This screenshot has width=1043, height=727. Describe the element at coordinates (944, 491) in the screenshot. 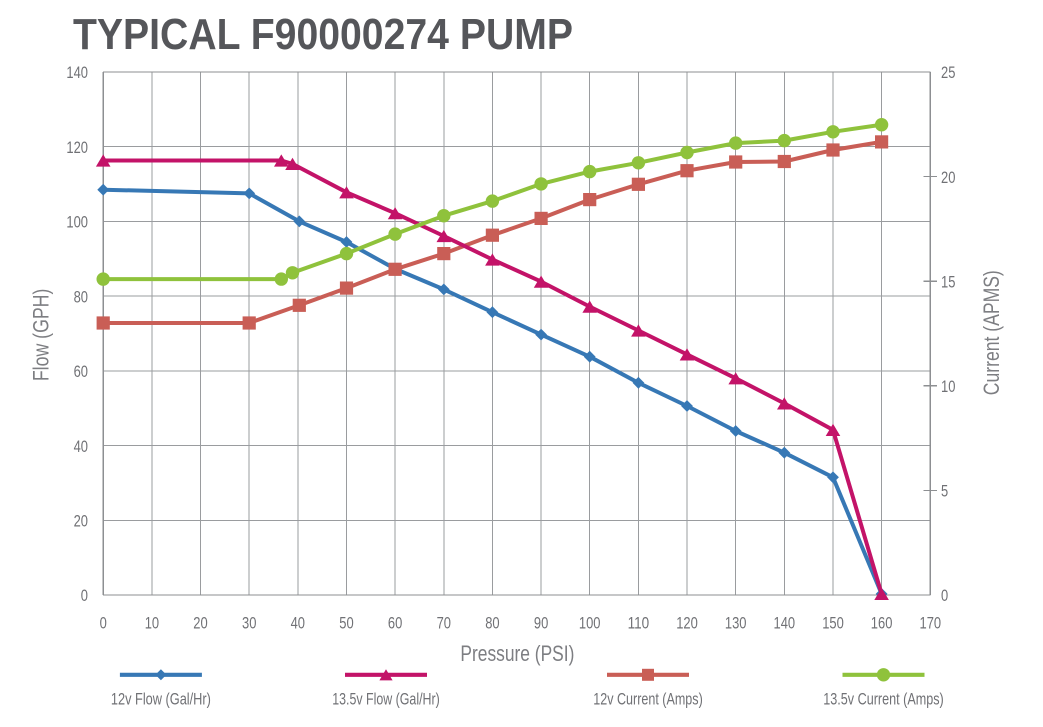

I see `svg-text: 5` at that location.